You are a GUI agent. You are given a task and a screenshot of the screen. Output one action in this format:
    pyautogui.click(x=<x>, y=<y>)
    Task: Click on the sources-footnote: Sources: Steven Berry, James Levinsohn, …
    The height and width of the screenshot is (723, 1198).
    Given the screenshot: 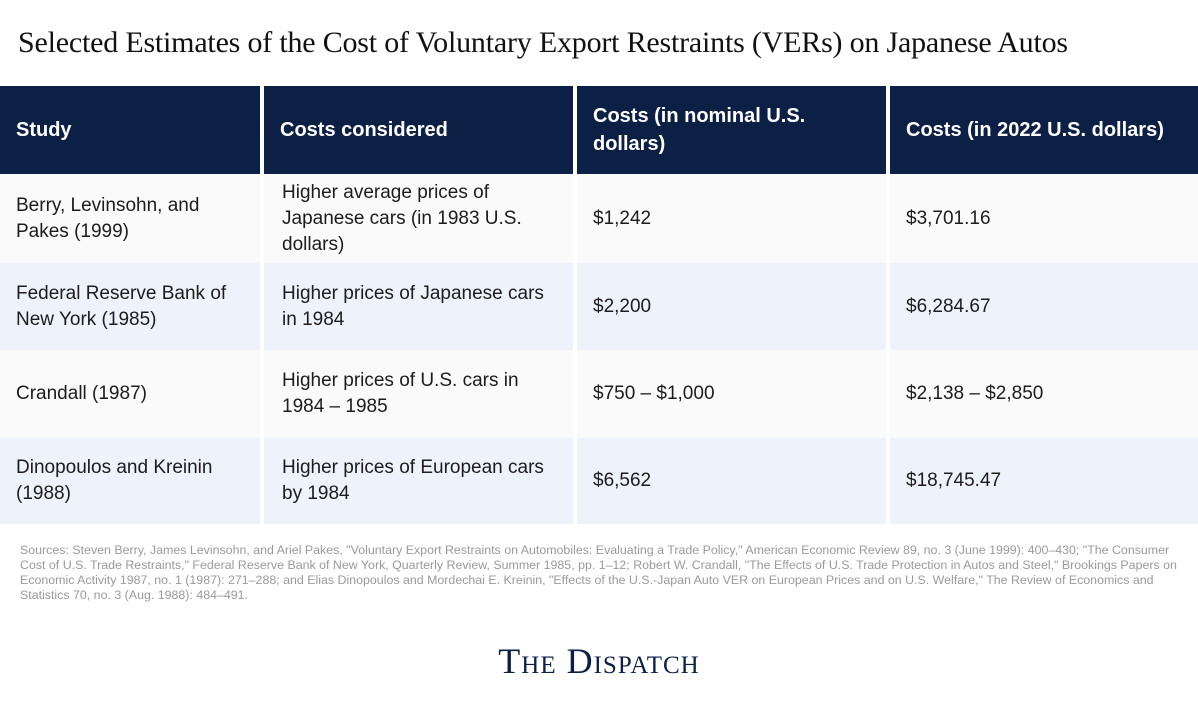 What is the action you would take?
    pyautogui.click(x=598, y=572)
    